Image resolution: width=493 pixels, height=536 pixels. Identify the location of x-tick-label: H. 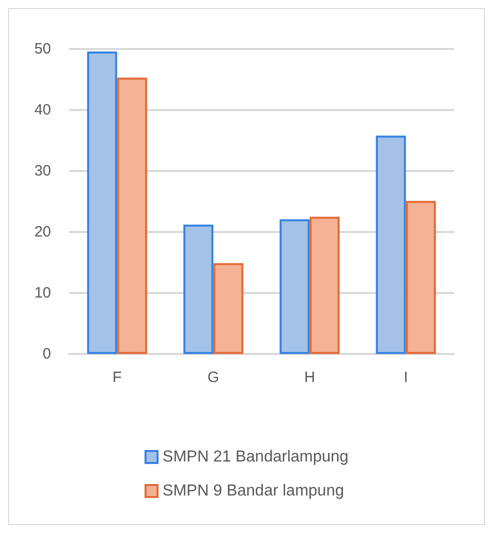
(310, 377).